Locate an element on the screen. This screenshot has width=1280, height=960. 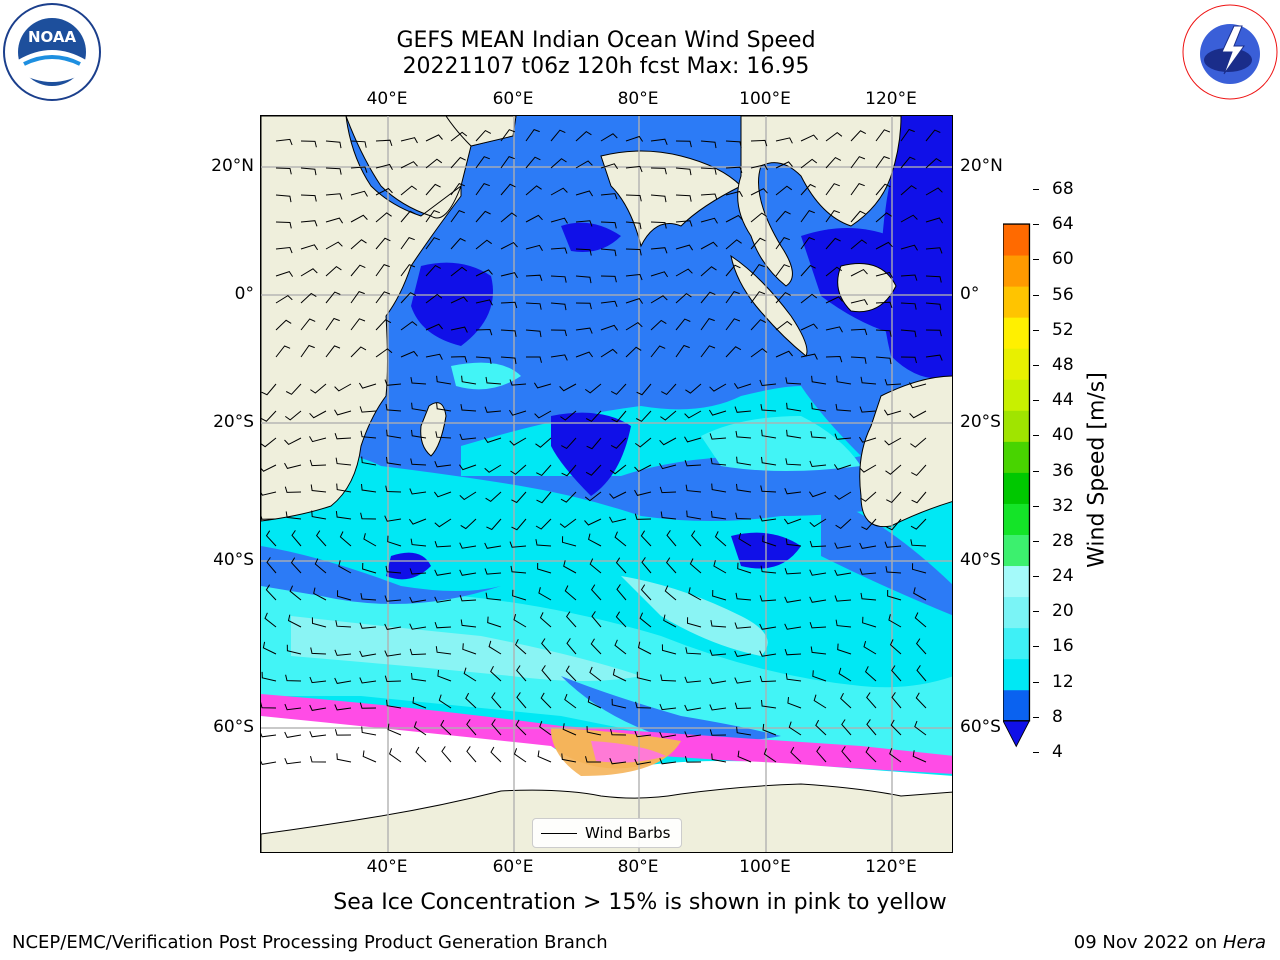
lat-label-left: 40°S is located at coordinates (233, 560).